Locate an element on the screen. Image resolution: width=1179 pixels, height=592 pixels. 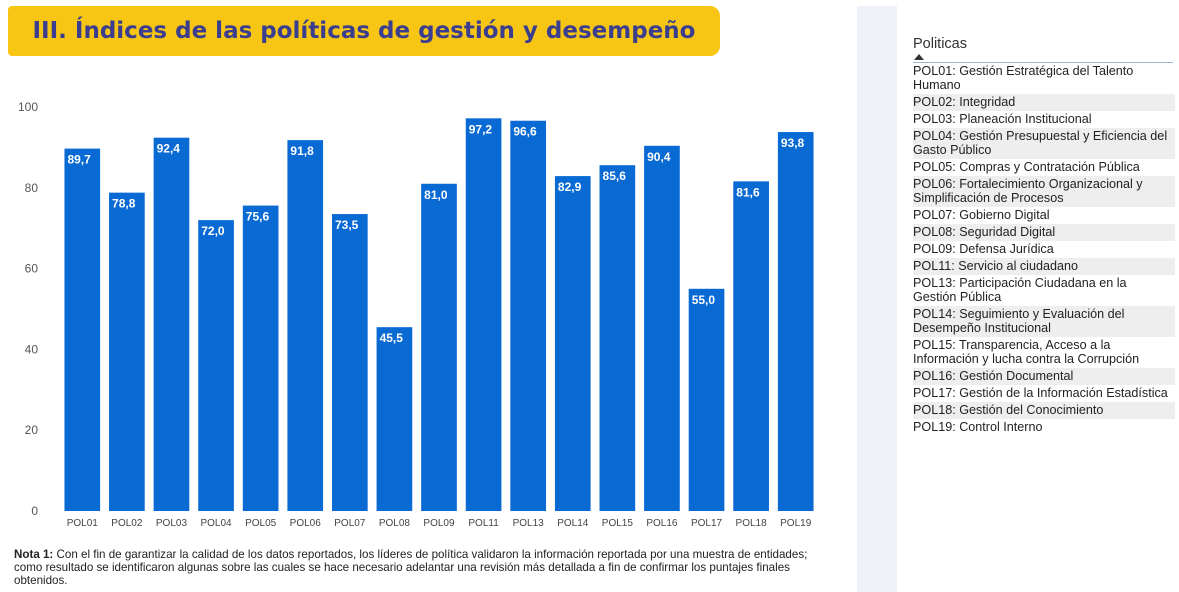
x-tick-label: POL06 is located at coordinates (306, 523).